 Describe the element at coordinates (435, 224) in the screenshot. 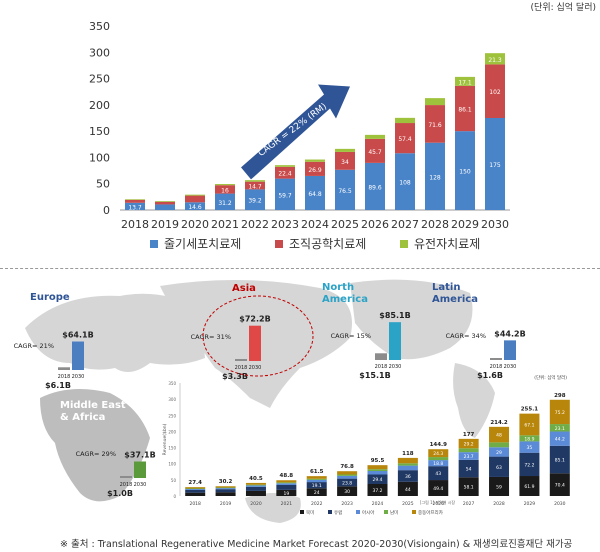

I see `x-tick-label: 2028` at that location.